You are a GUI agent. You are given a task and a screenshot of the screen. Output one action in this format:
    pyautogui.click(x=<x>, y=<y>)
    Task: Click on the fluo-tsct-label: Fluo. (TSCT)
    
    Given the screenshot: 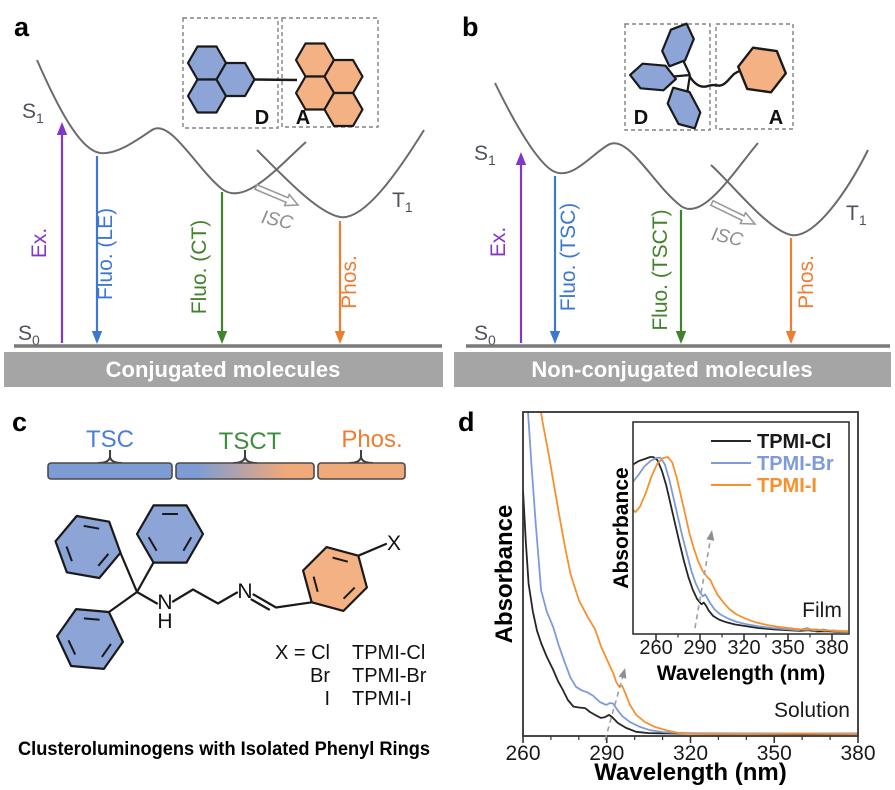 What is the action you would take?
    pyautogui.click(x=660, y=269)
    